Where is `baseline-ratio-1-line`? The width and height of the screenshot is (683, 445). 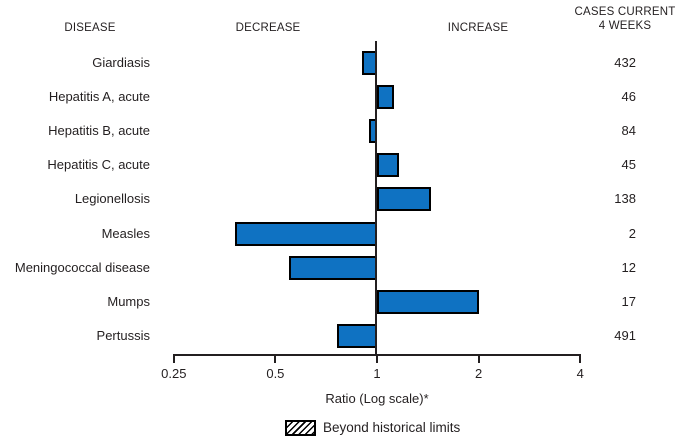
baseline-ratio-1-line is located at coordinates (376, 198).